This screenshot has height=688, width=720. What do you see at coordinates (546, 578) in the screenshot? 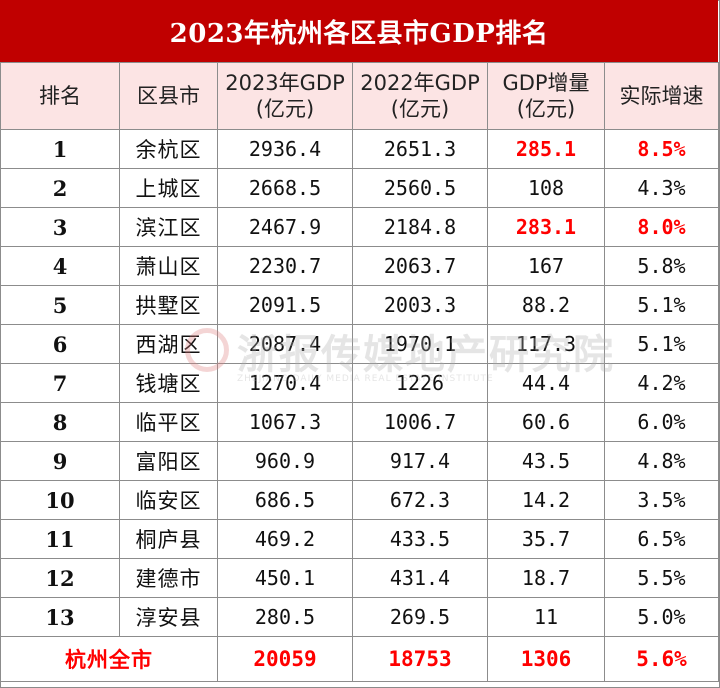
I see `increase-cell: 18.7` at bounding box center [546, 578].